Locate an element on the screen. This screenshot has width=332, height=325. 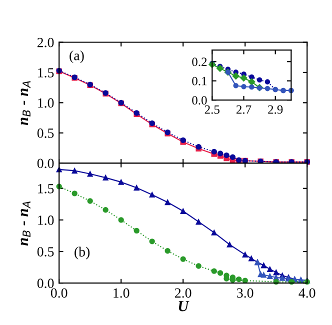
x-tick-label: 0.0 is located at coordinates (59, 293).